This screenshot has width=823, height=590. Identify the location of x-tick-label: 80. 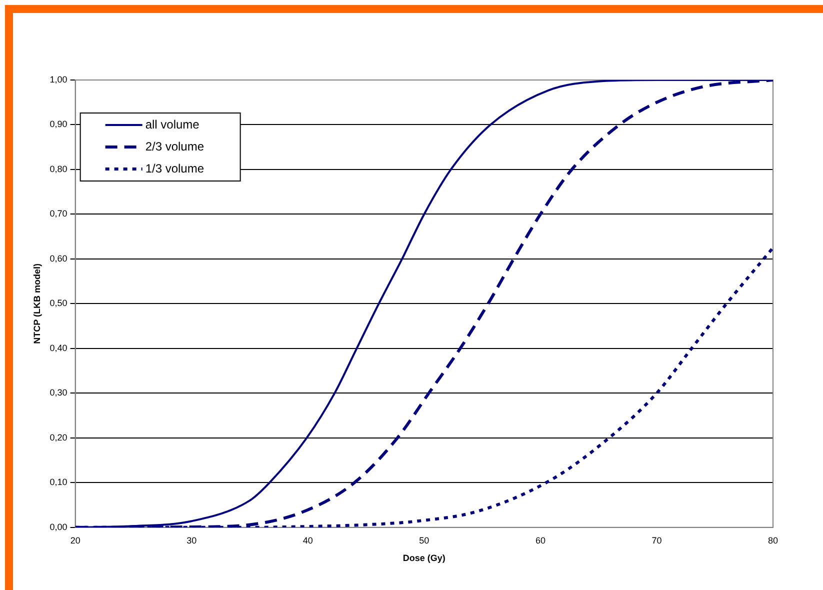
(773, 540).